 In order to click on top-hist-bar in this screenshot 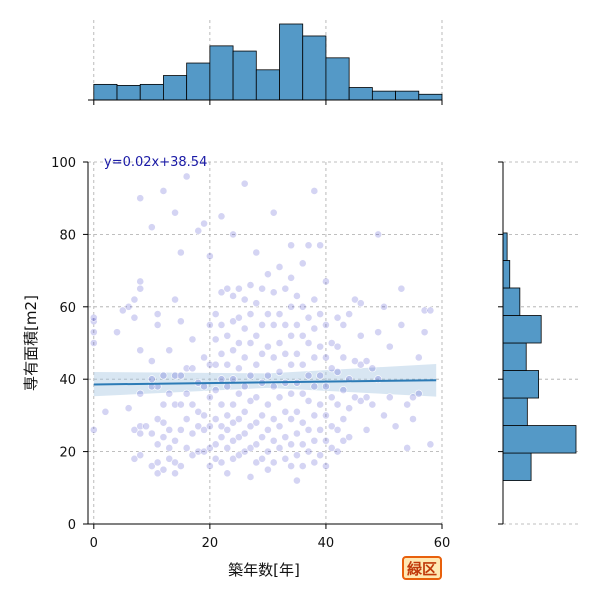, I will do `click(175, 88)`.